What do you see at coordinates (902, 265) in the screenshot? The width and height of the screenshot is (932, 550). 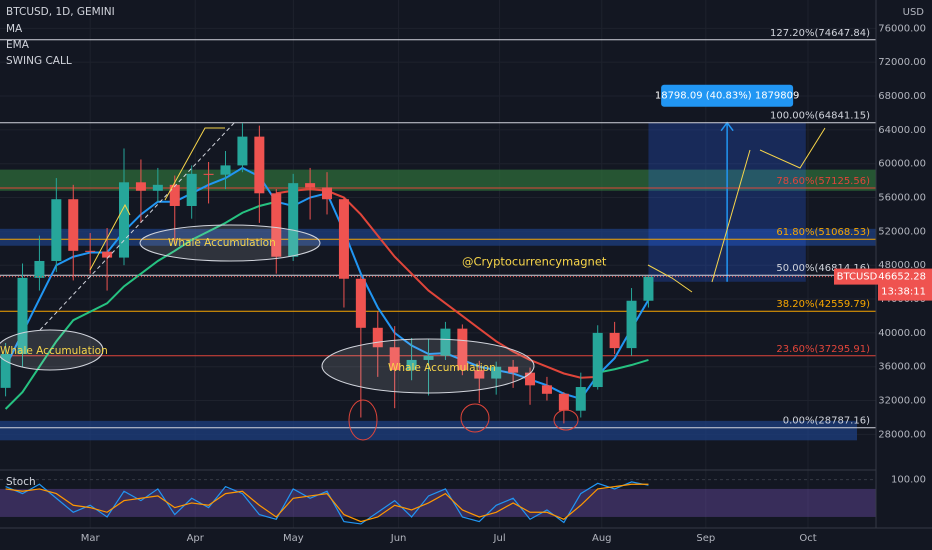 I see `y-tick-label: 48000.00` at bounding box center [902, 265].